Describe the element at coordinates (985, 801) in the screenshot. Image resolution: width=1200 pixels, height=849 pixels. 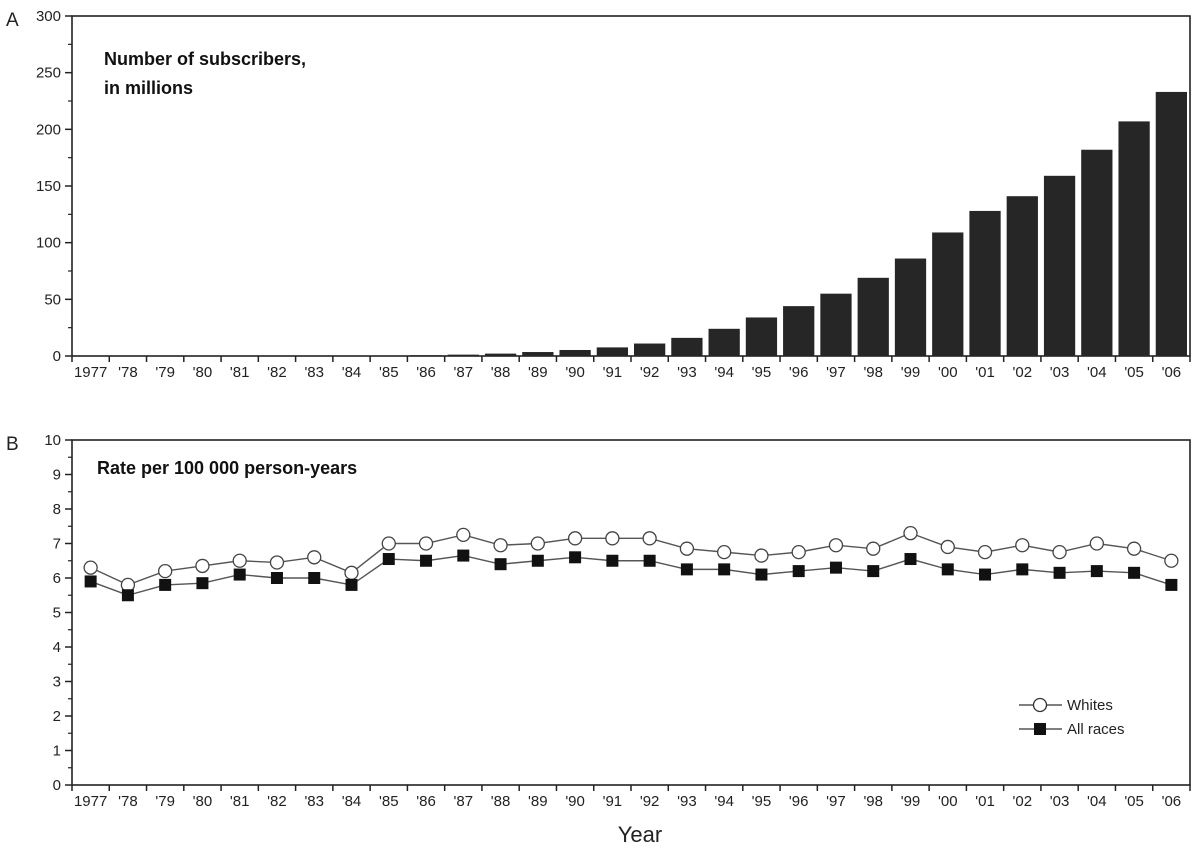
I see `panel-b-x-tick-label: '01` at that location.